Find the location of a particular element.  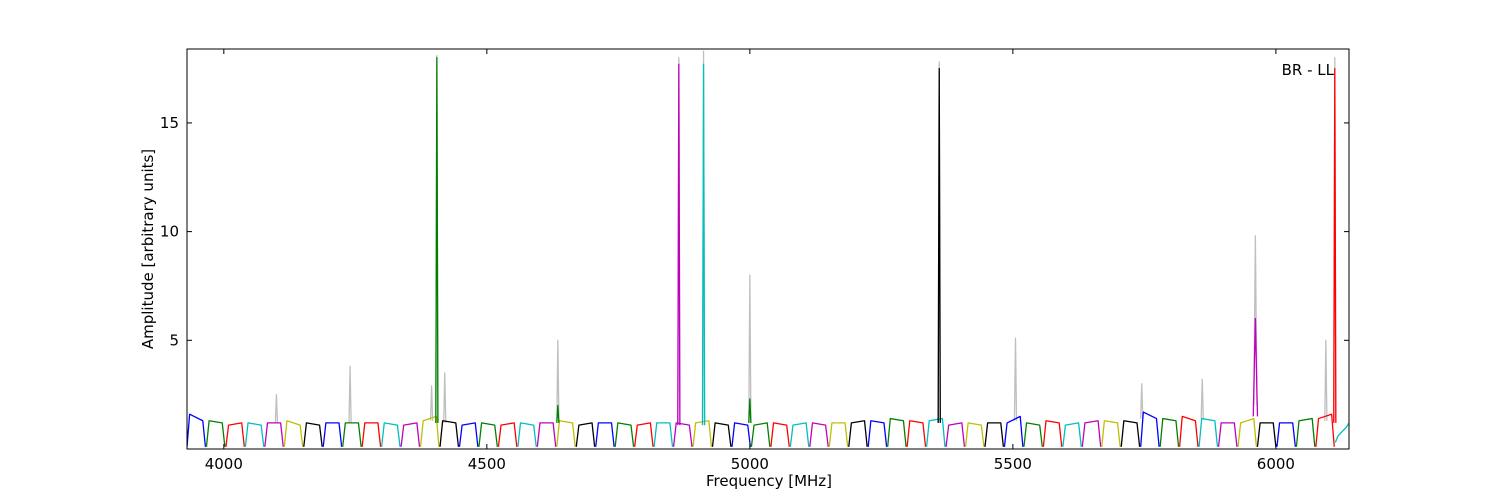

x-tick-label: 6000 is located at coordinates (1276, 464).